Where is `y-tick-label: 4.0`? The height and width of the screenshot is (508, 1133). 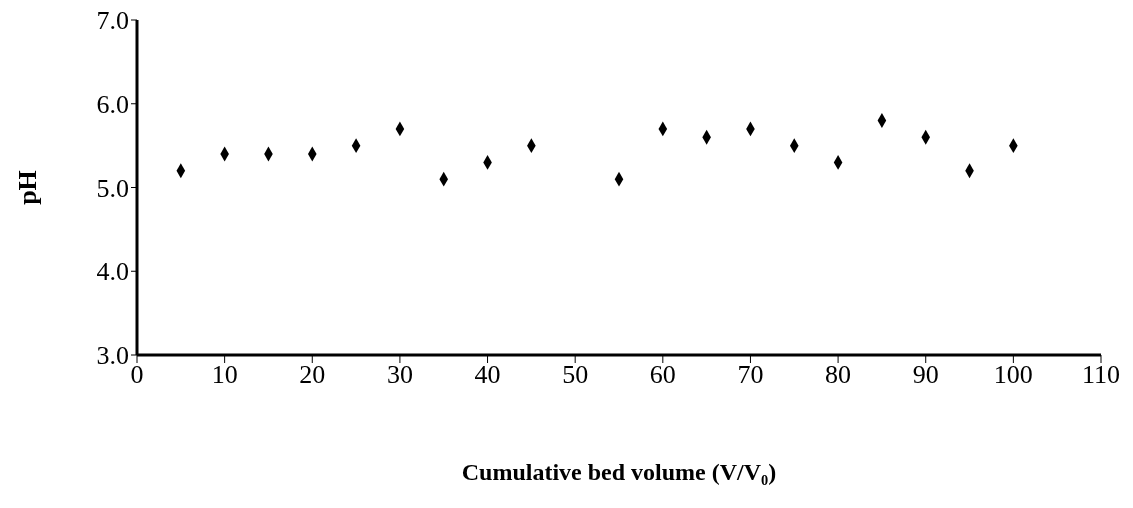 y-tick-label: 4.0 is located at coordinates (112, 272).